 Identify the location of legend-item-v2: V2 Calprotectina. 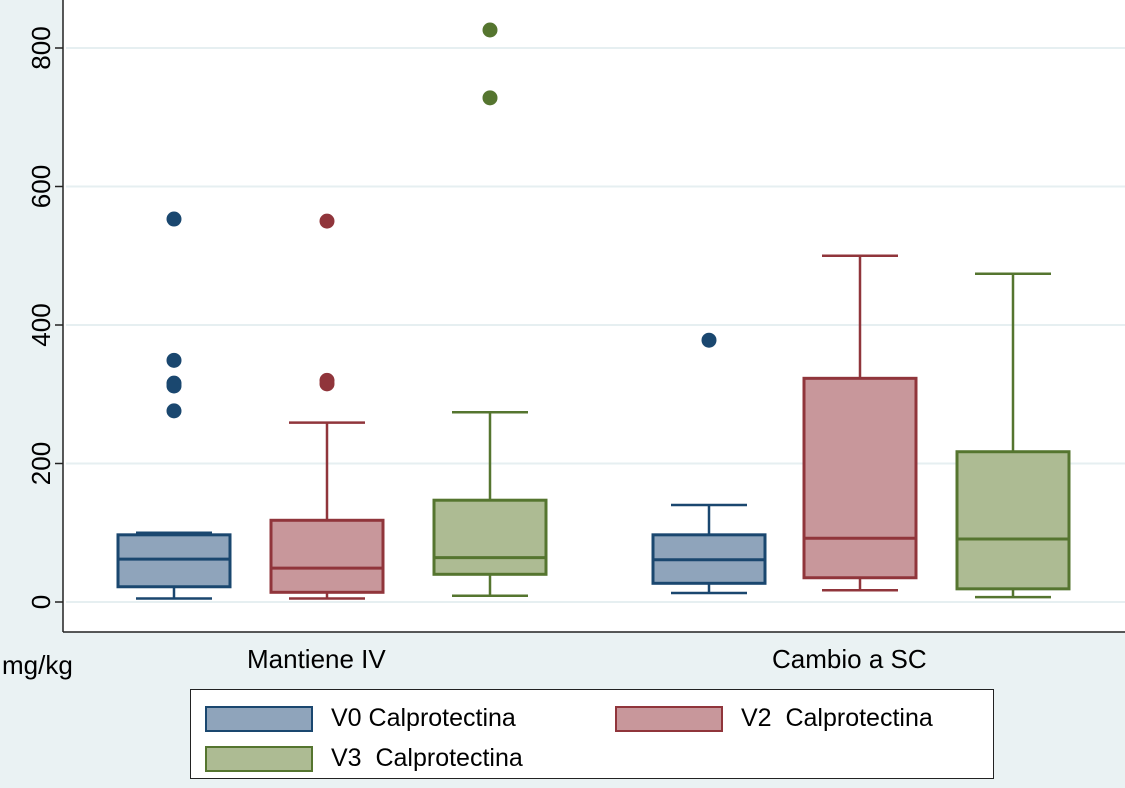
(774, 718).